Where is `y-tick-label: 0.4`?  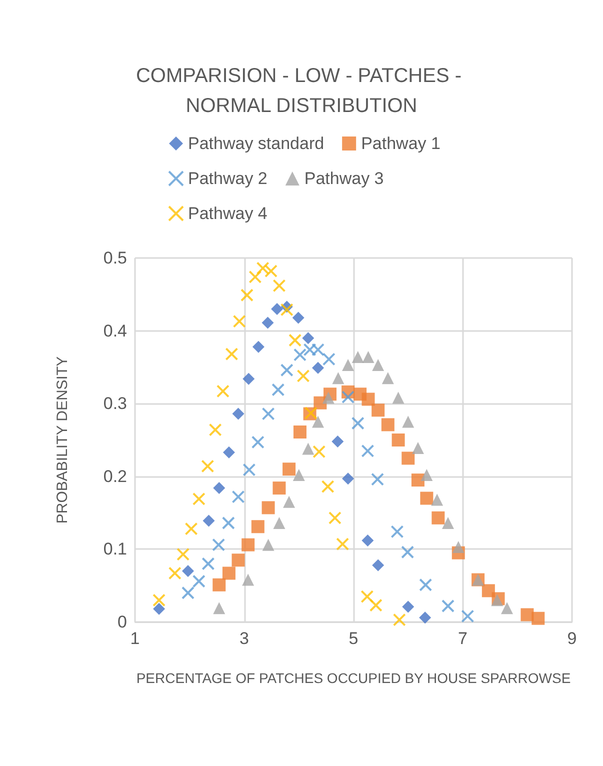
y-tick-label: 0.4 is located at coordinates (115, 330).